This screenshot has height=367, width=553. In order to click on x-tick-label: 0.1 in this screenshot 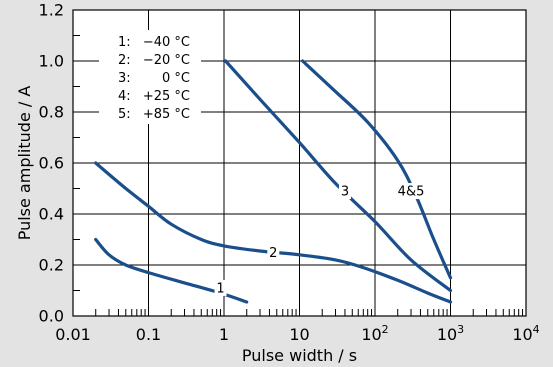, I will do `click(148, 334)`.